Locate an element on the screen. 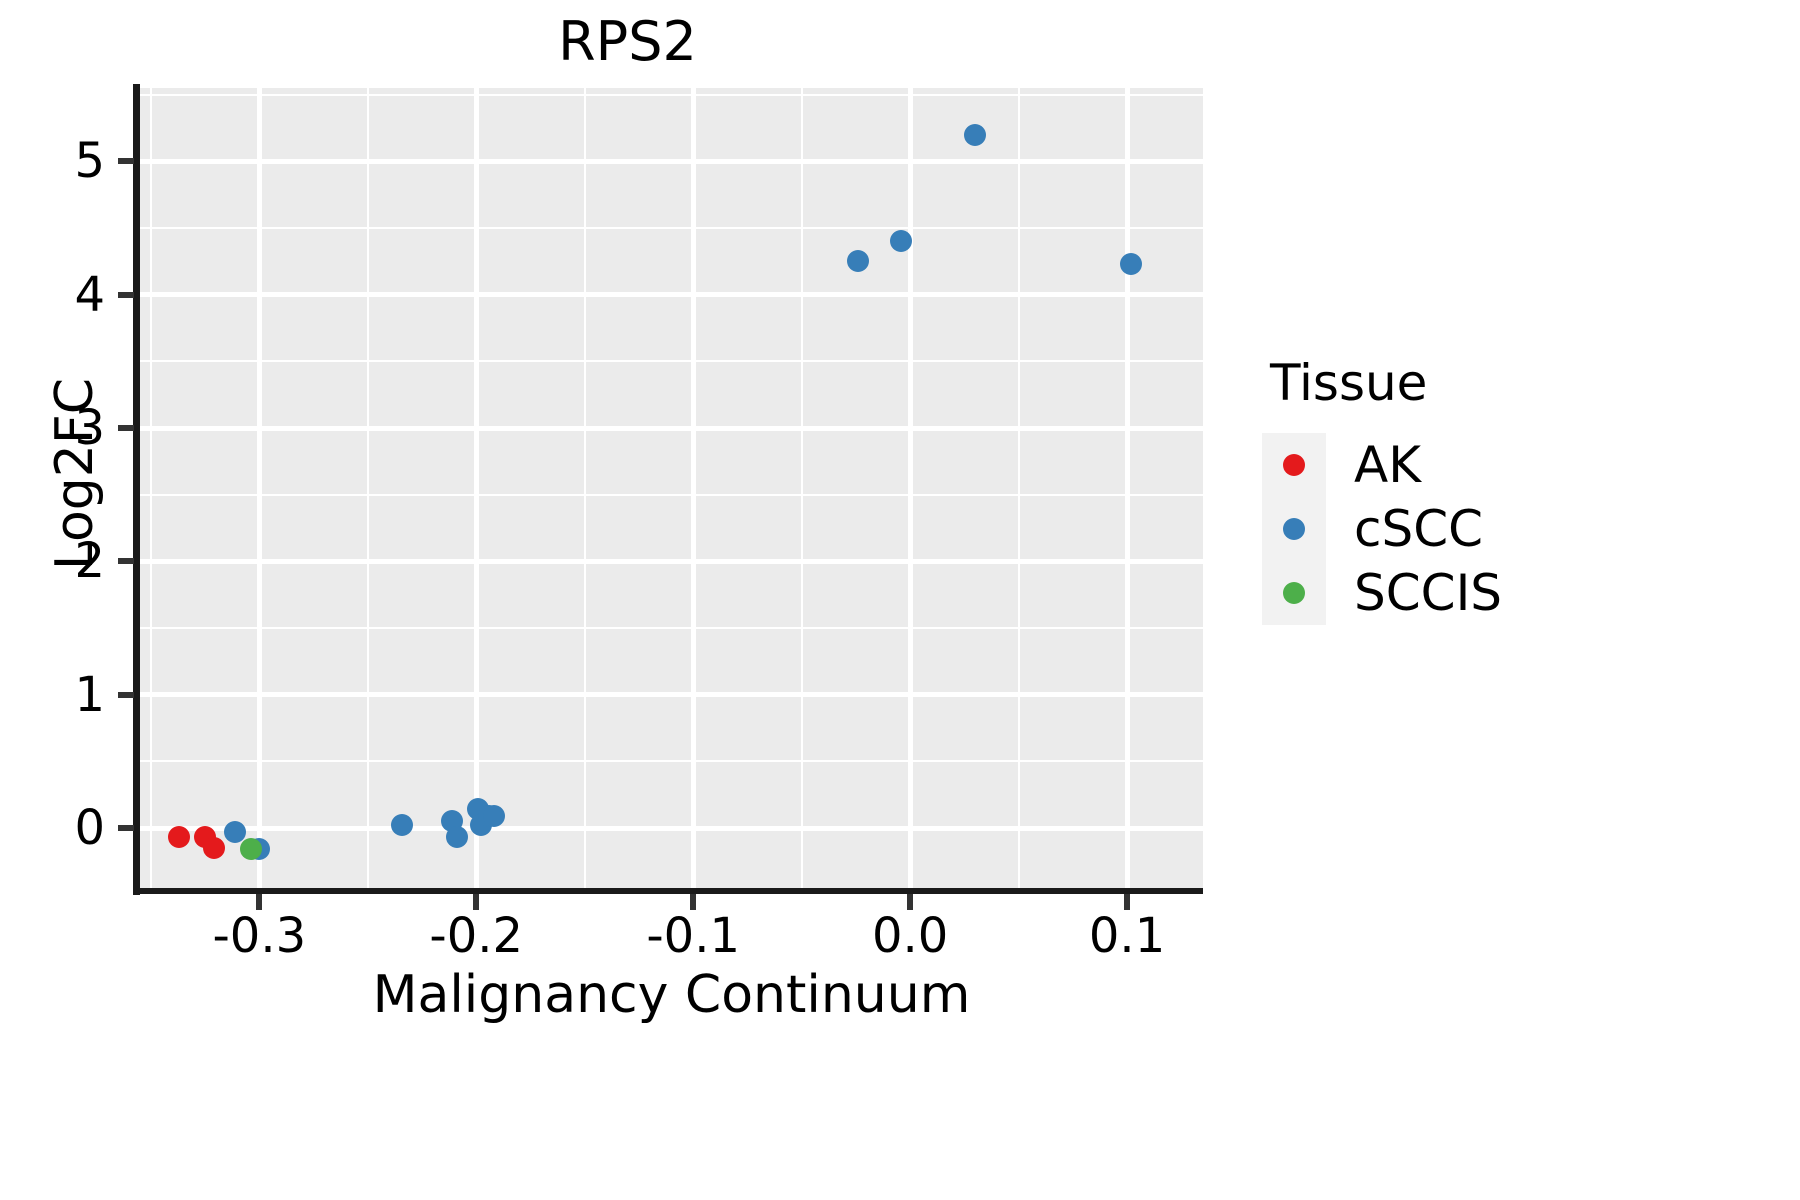  y-axis-tick-label: 1 is located at coordinates (89, 694).